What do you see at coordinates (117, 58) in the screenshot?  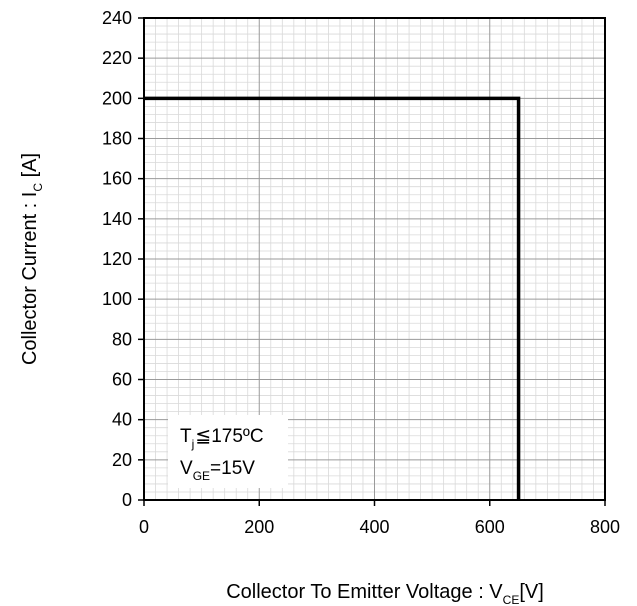 I see `y-tick-label: 220` at bounding box center [117, 58].